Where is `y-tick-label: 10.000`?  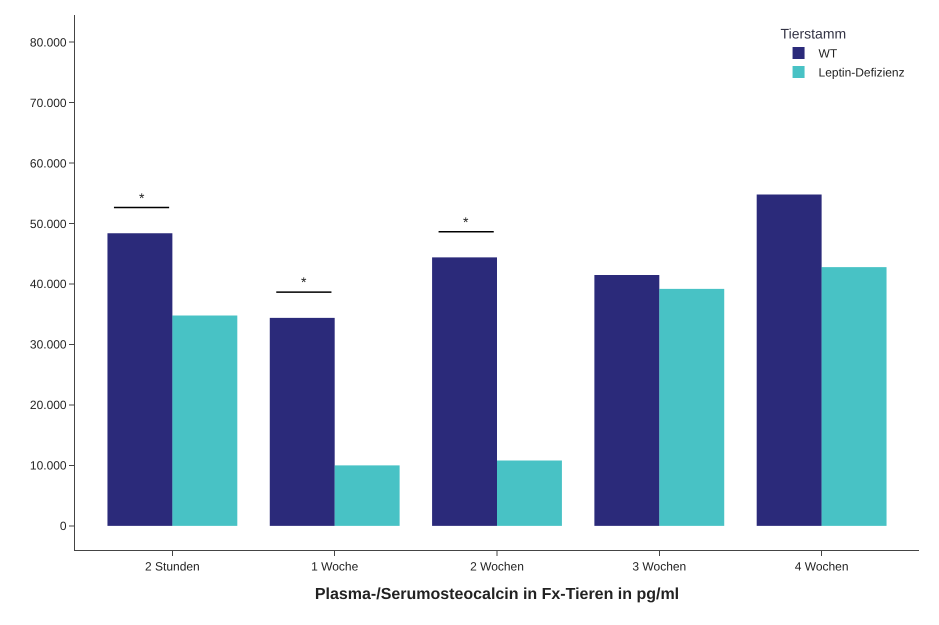
y-tick-label: 10.000 is located at coordinates (48, 465).